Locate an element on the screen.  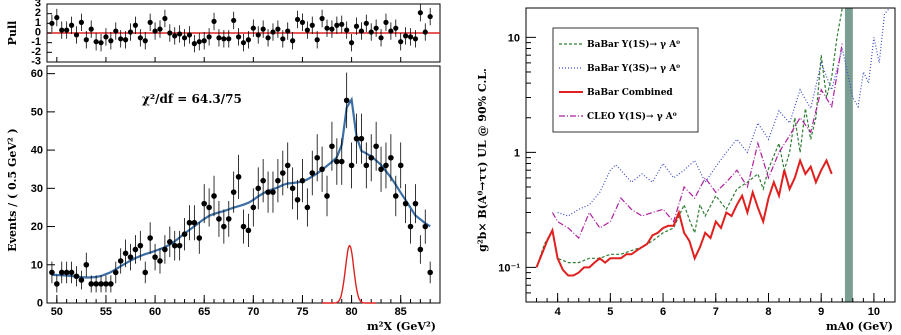
legend-box is located at coordinates (625, 80).